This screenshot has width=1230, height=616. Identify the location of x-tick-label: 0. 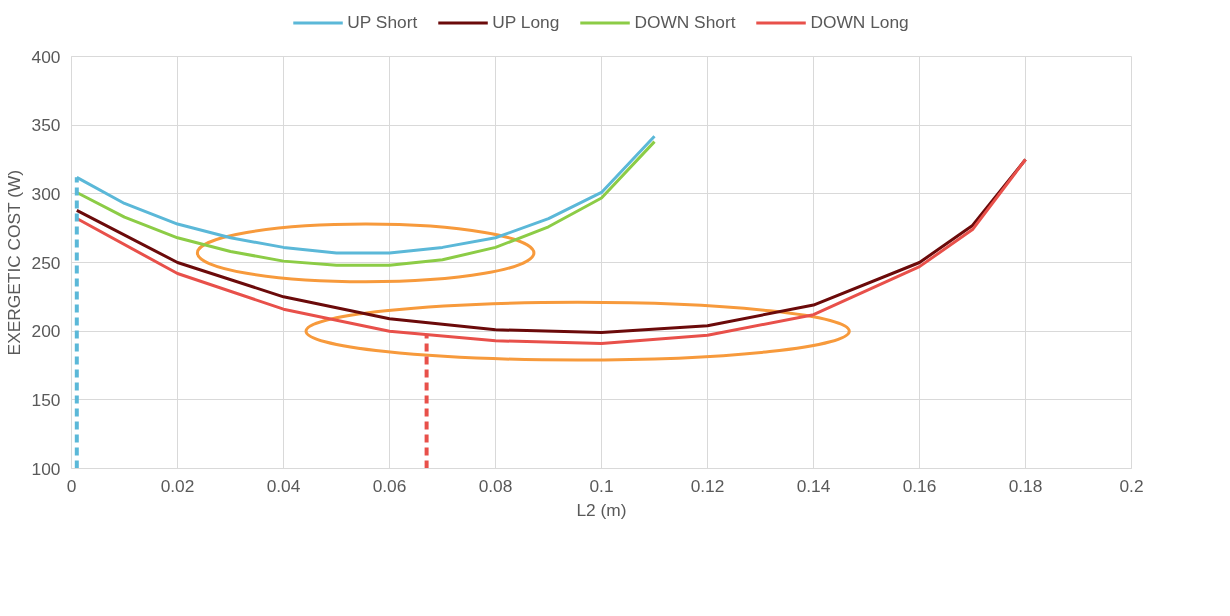
(71, 485).